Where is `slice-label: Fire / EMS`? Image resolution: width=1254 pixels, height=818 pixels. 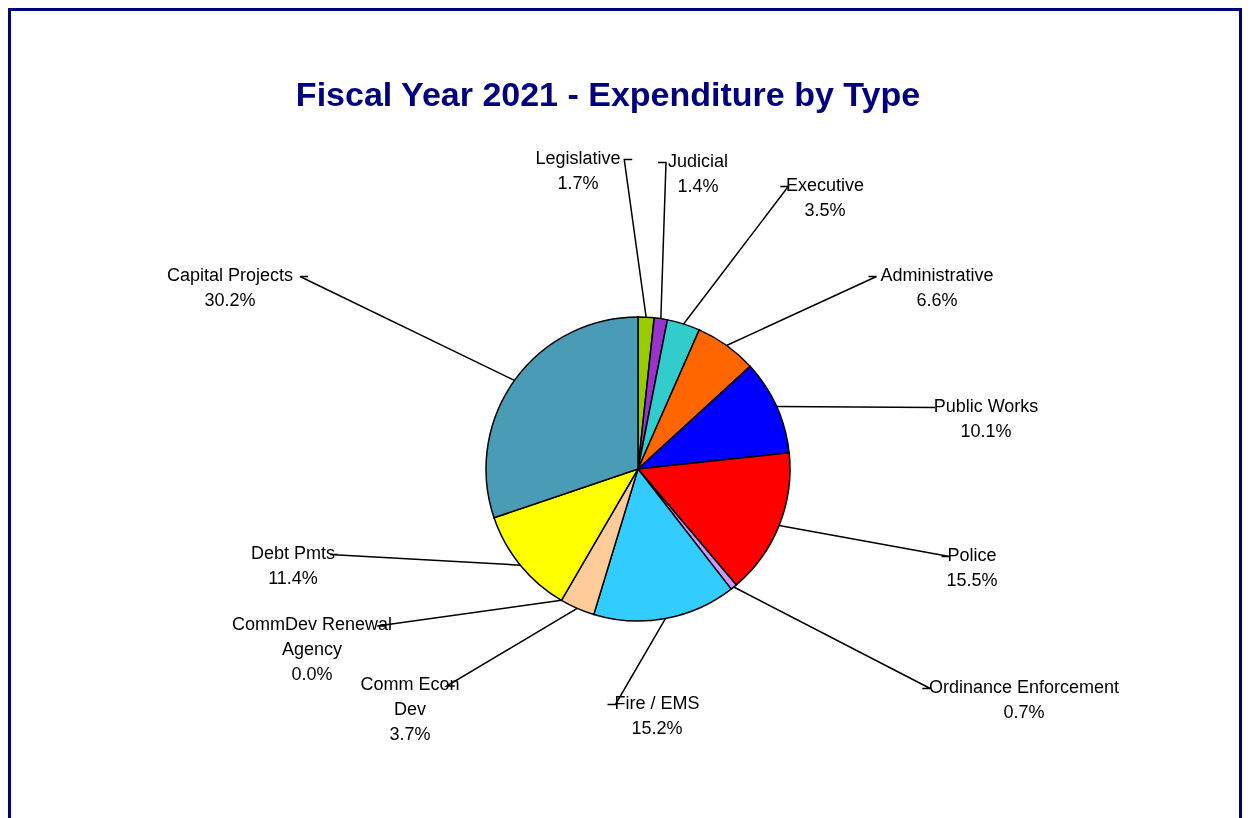 slice-label: Fire / EMS is located at coordinates (657, 702).